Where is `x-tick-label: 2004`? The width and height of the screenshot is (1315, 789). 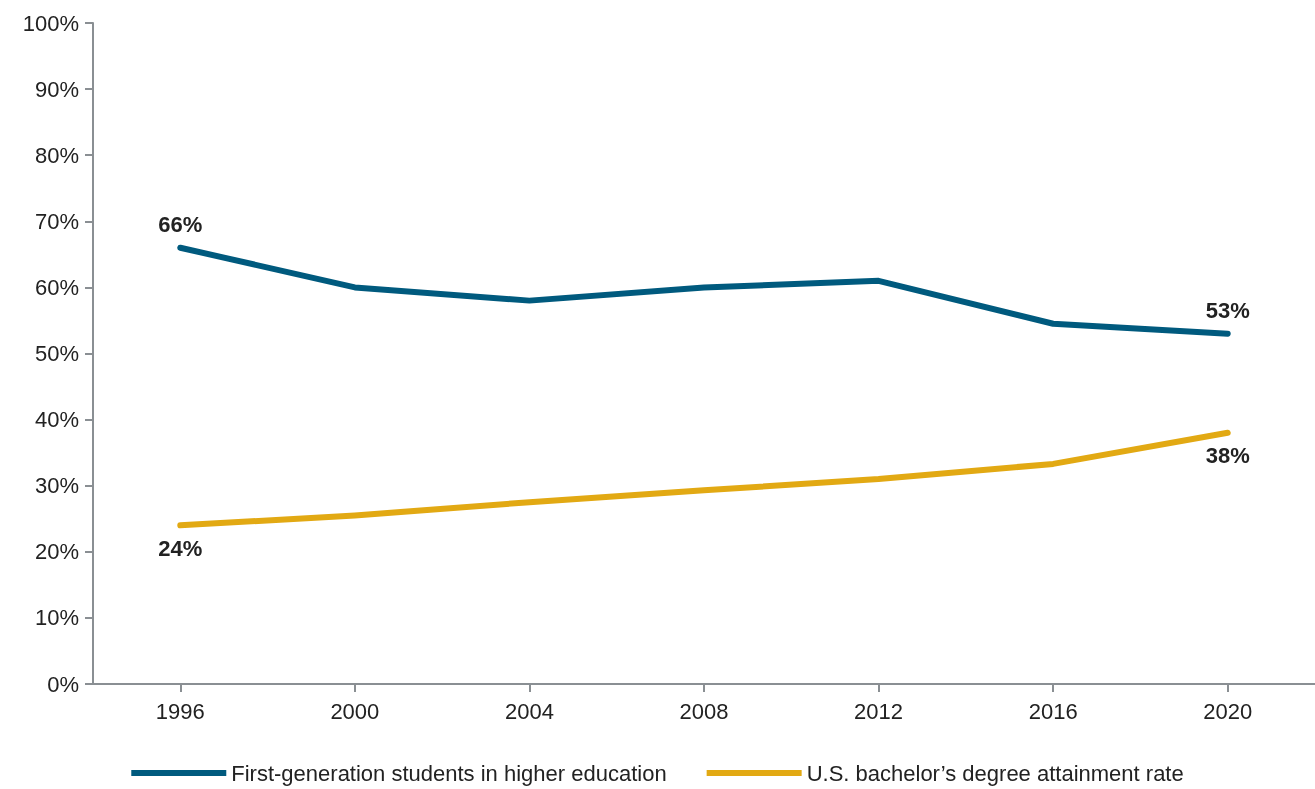
x-tick-label: 2004 is located at coordinates (529, 711).